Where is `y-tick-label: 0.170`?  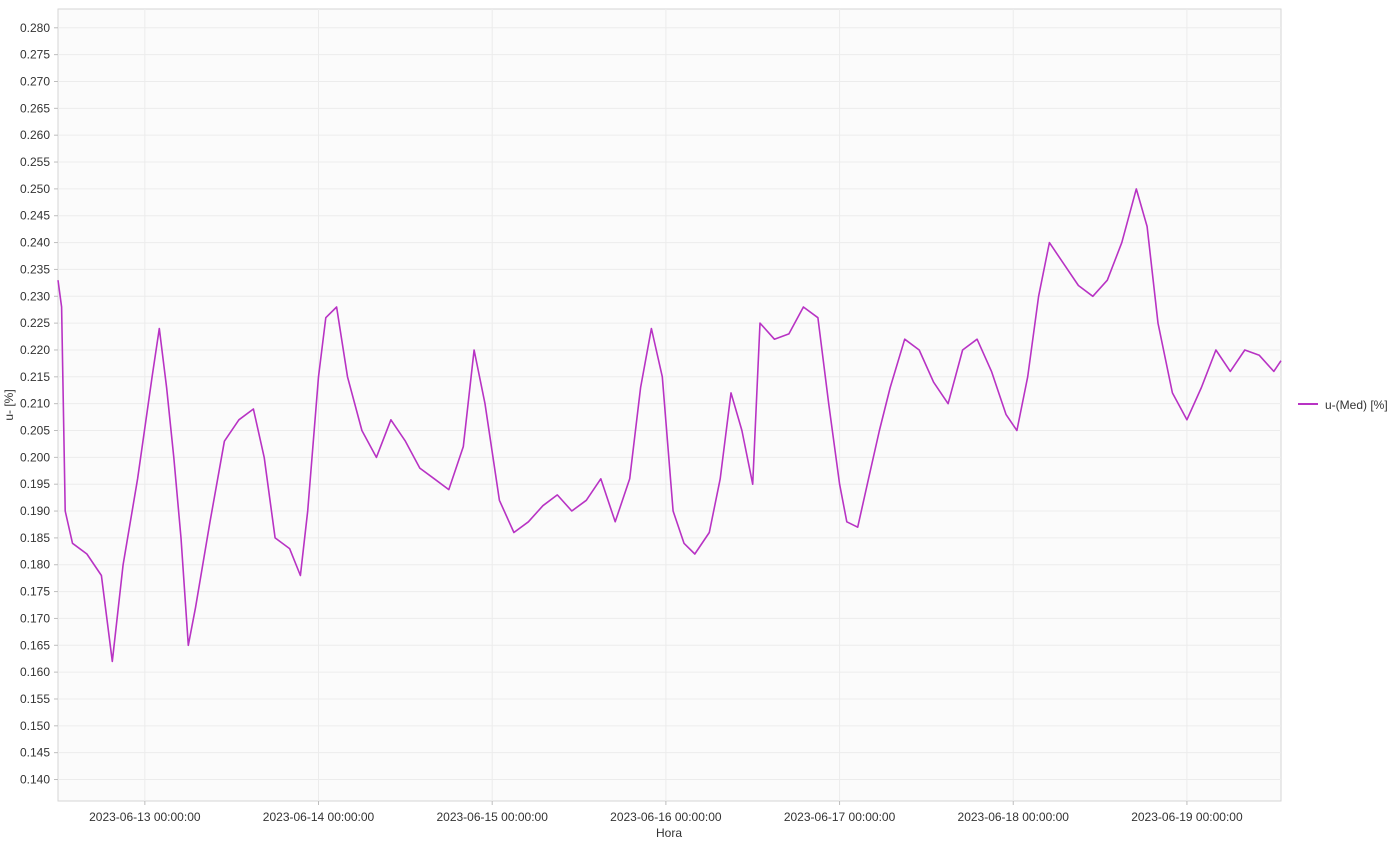 y-tick-label: 0.170 is located at coordinates (35, 618).